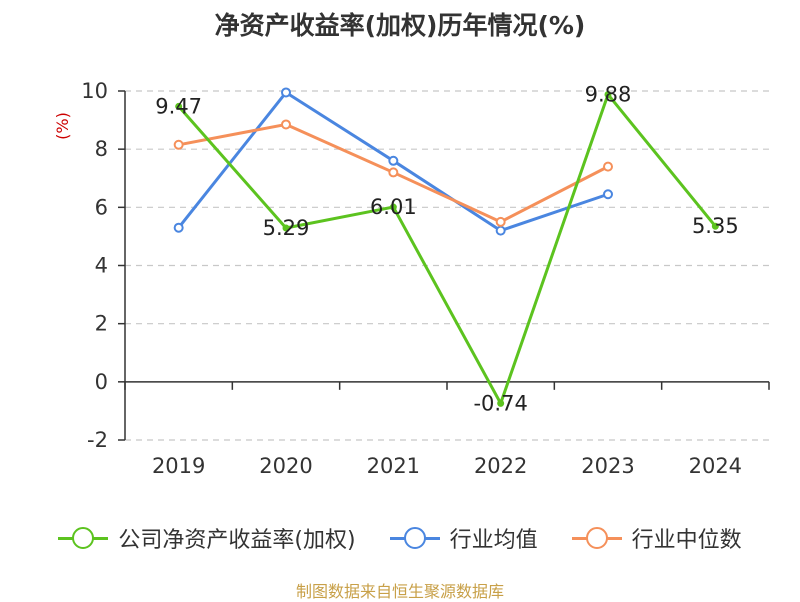 This screenshot has height=602, width=800. Describe the element at coordinates (97, 440) in the screenshot. I see `y-tick-label: -2` at that location.